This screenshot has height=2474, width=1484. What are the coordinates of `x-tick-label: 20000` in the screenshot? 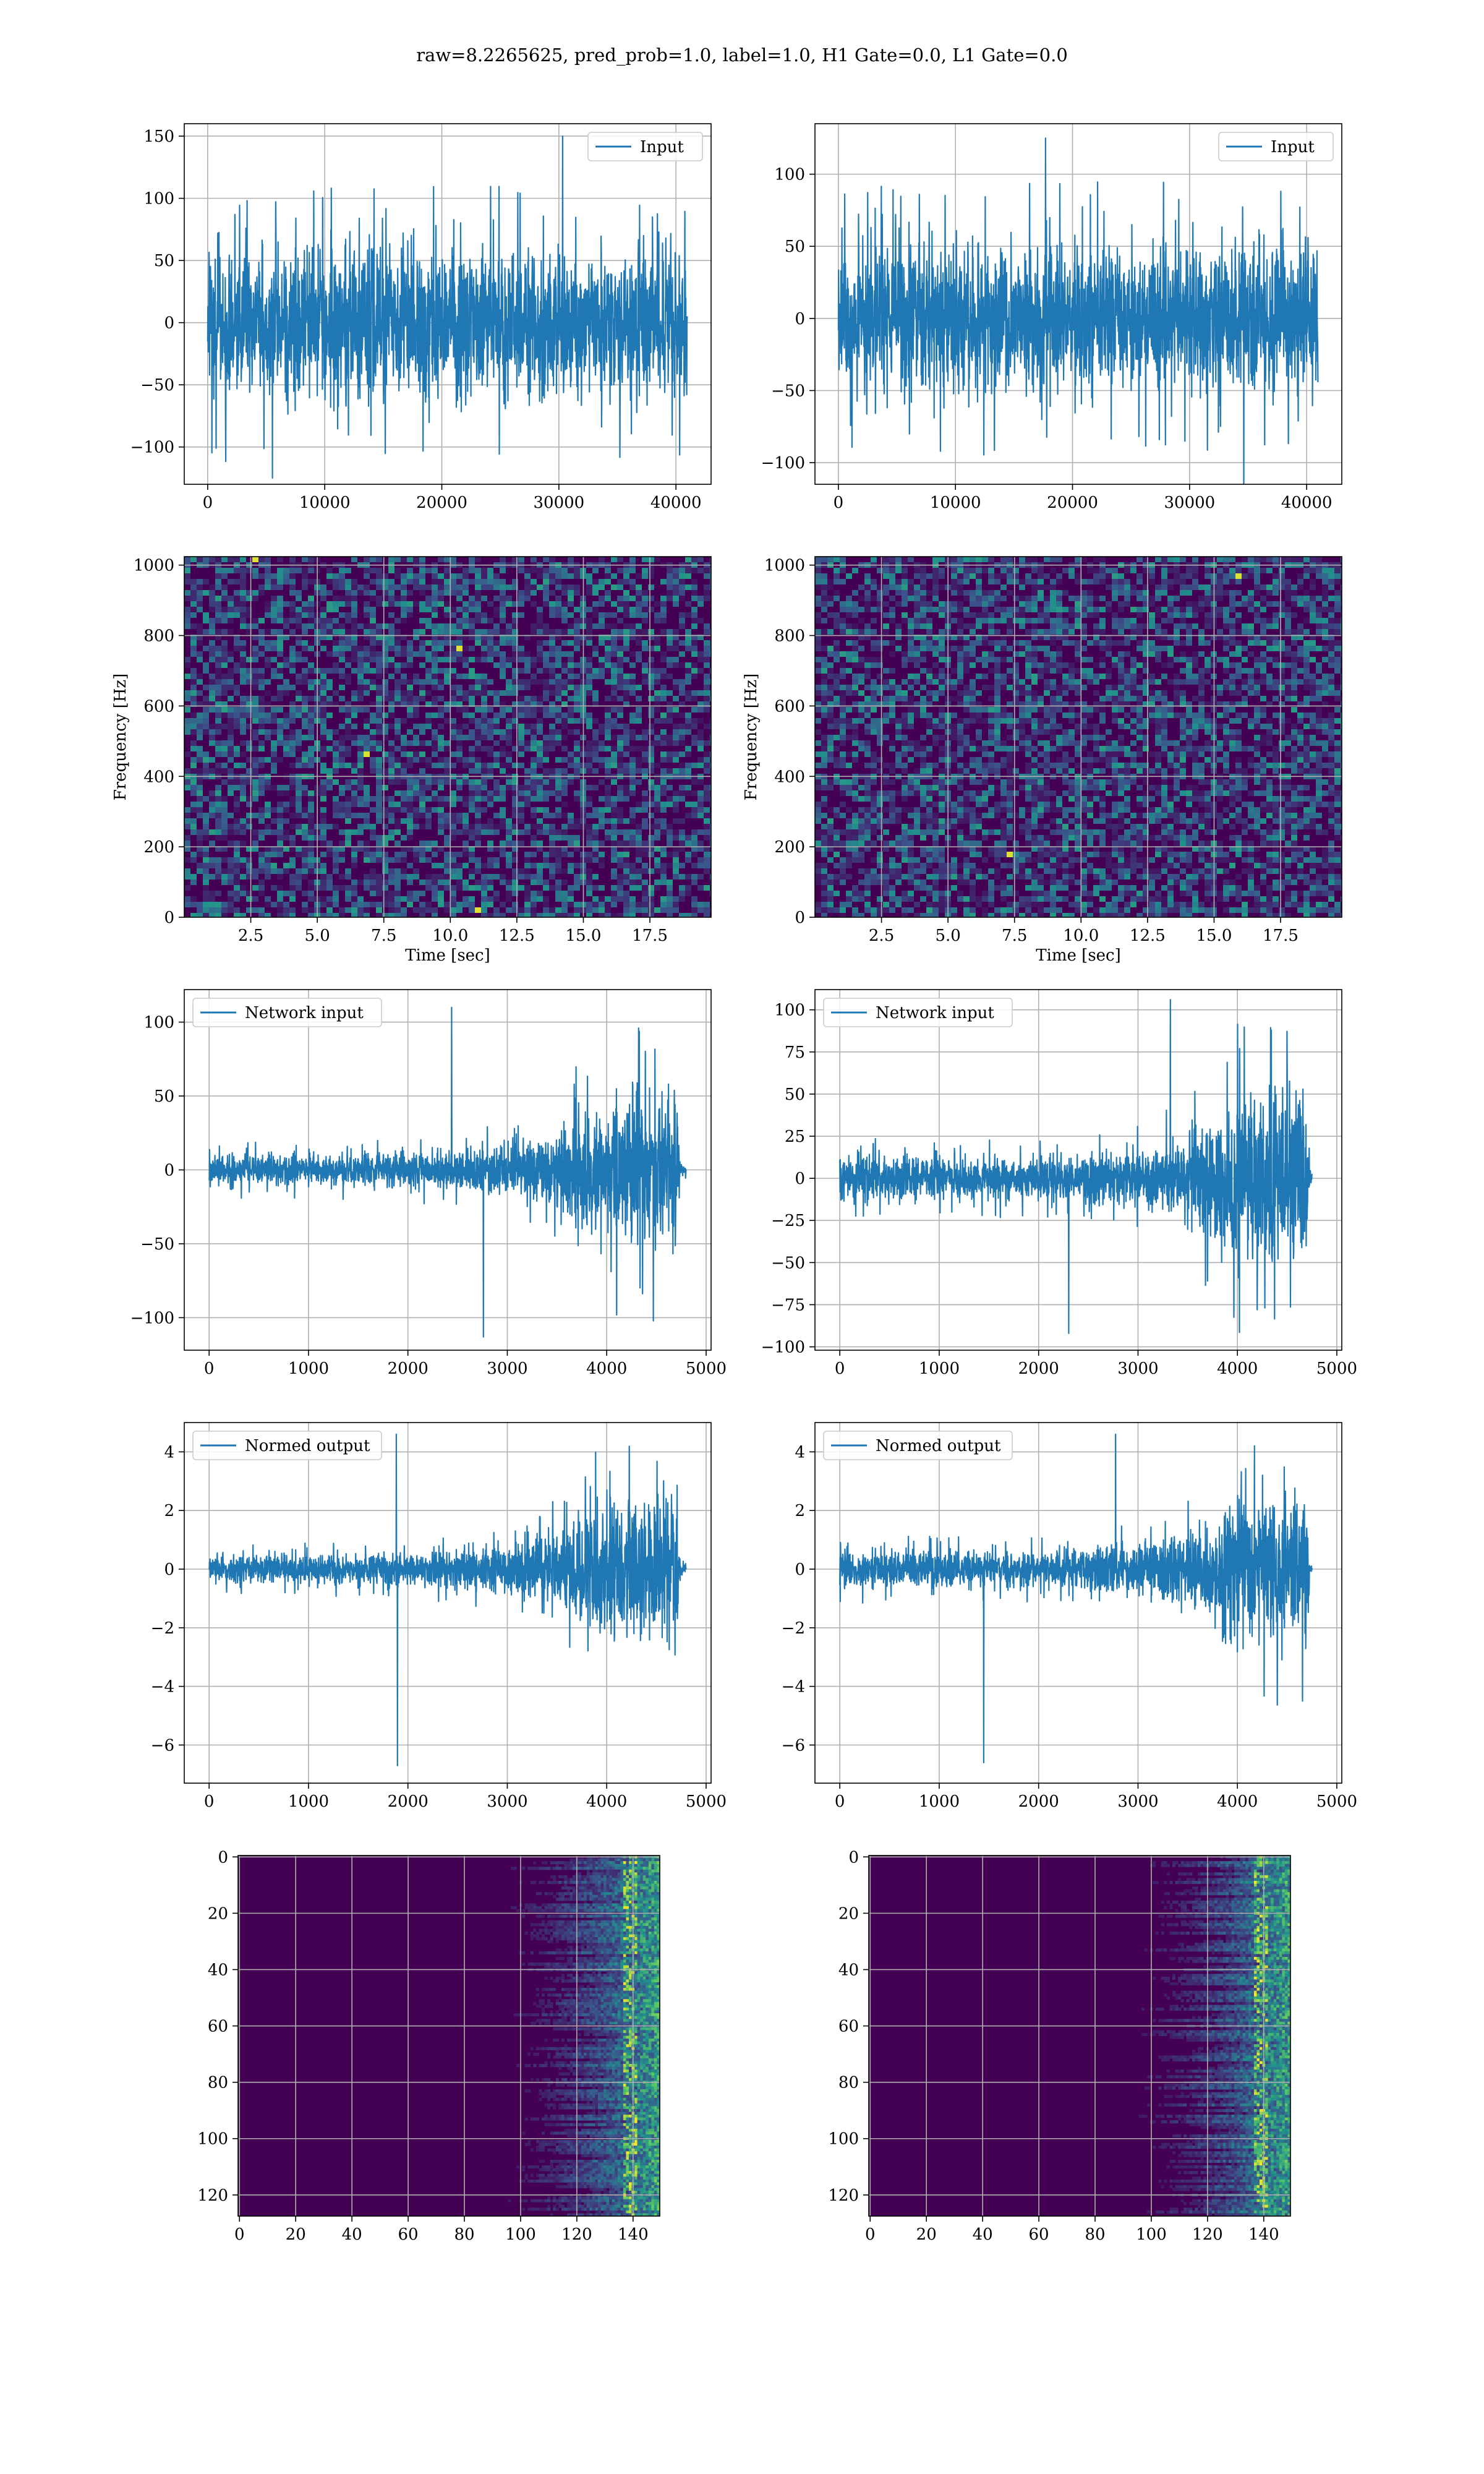 It's located at (441, 503).